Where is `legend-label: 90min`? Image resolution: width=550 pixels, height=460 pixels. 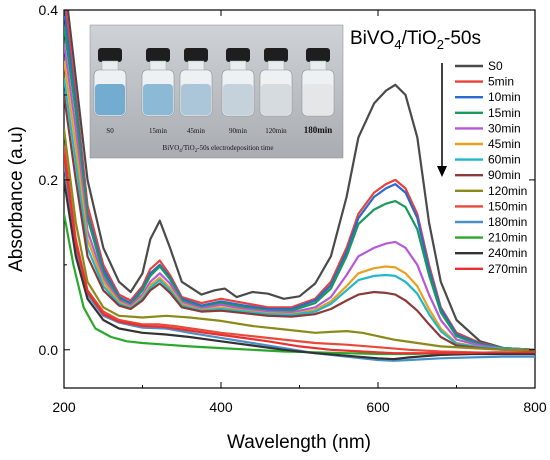
legend-label: 90min is located at coordinates (504, 175).